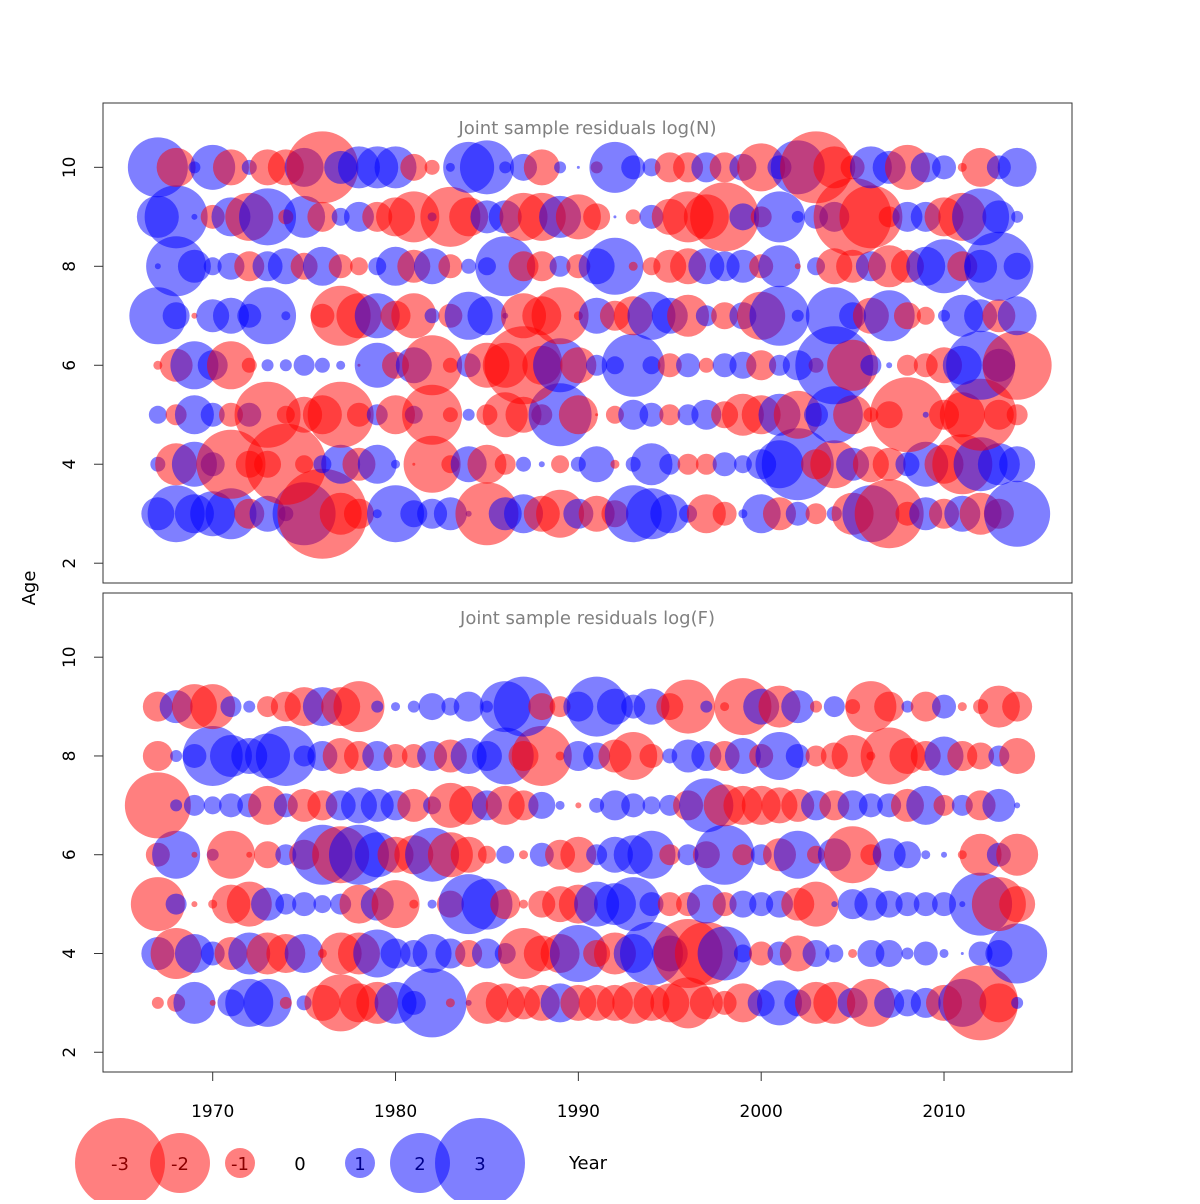  I want to click on x-tick-label: 2000, so click(761, 1112).